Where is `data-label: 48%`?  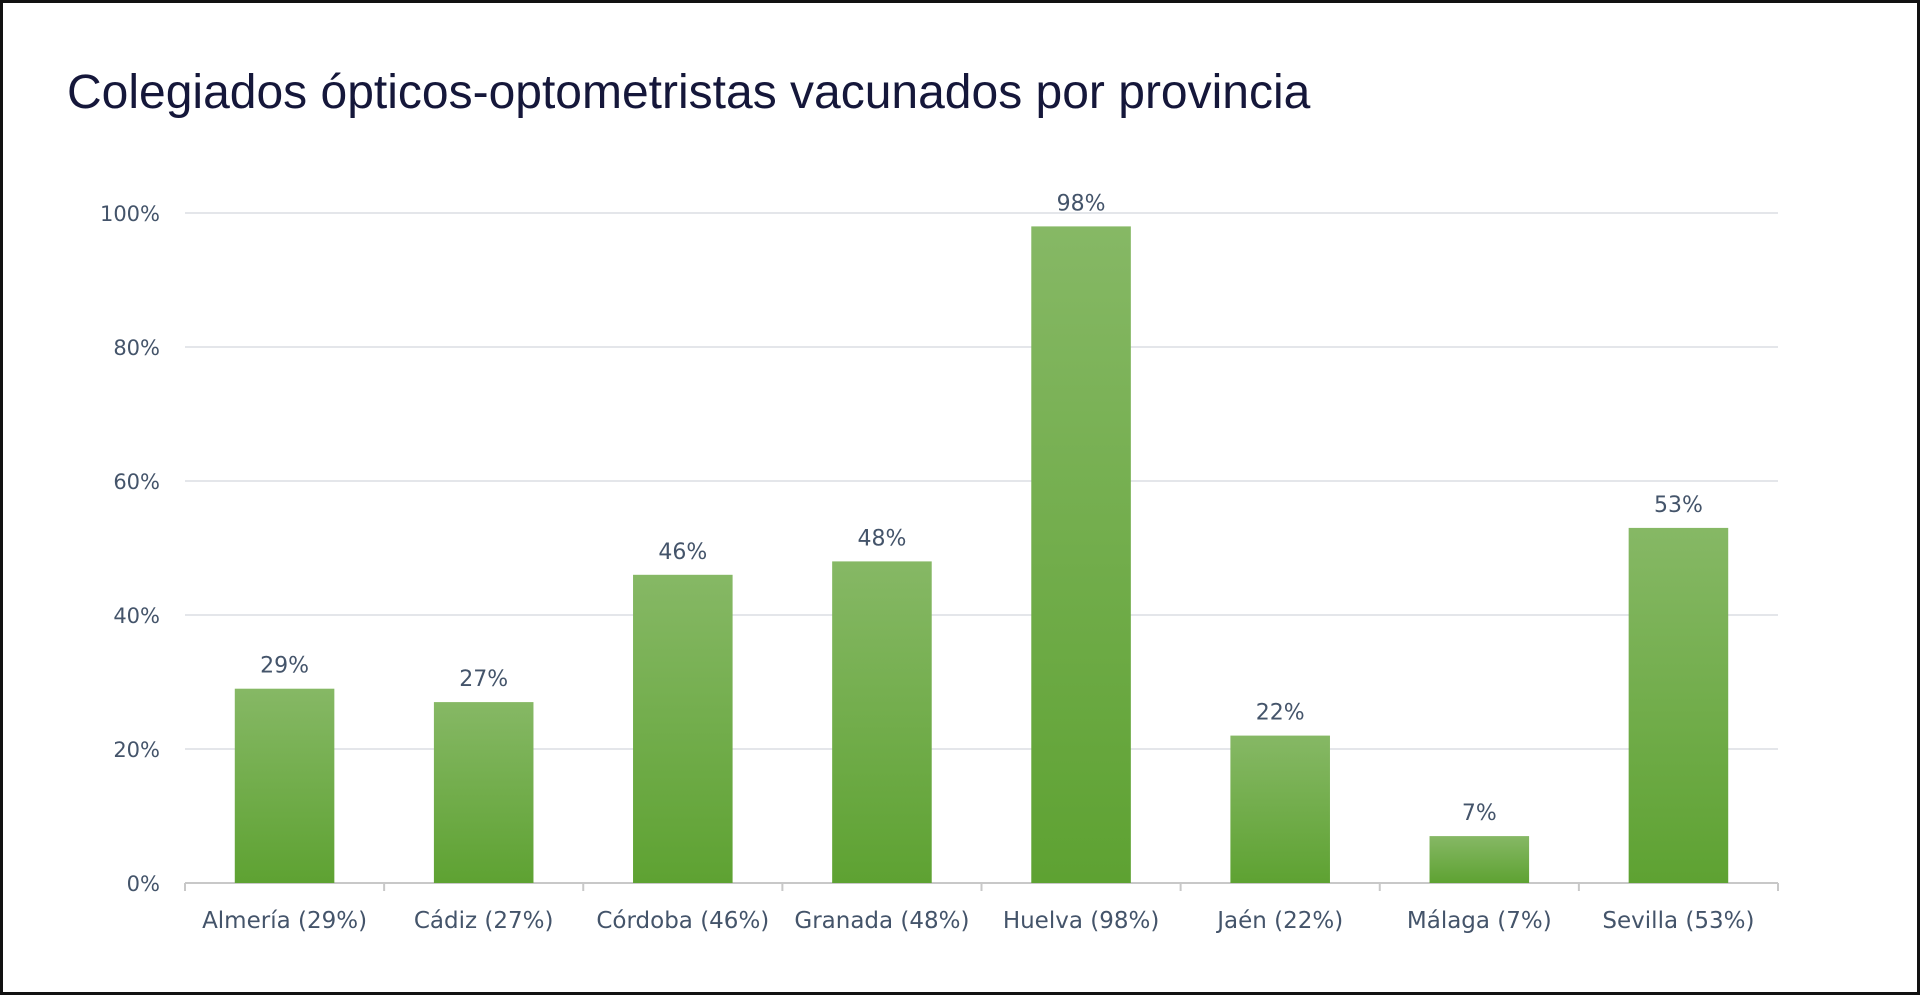 data-label: 48% is located at coordinates (881, 538).